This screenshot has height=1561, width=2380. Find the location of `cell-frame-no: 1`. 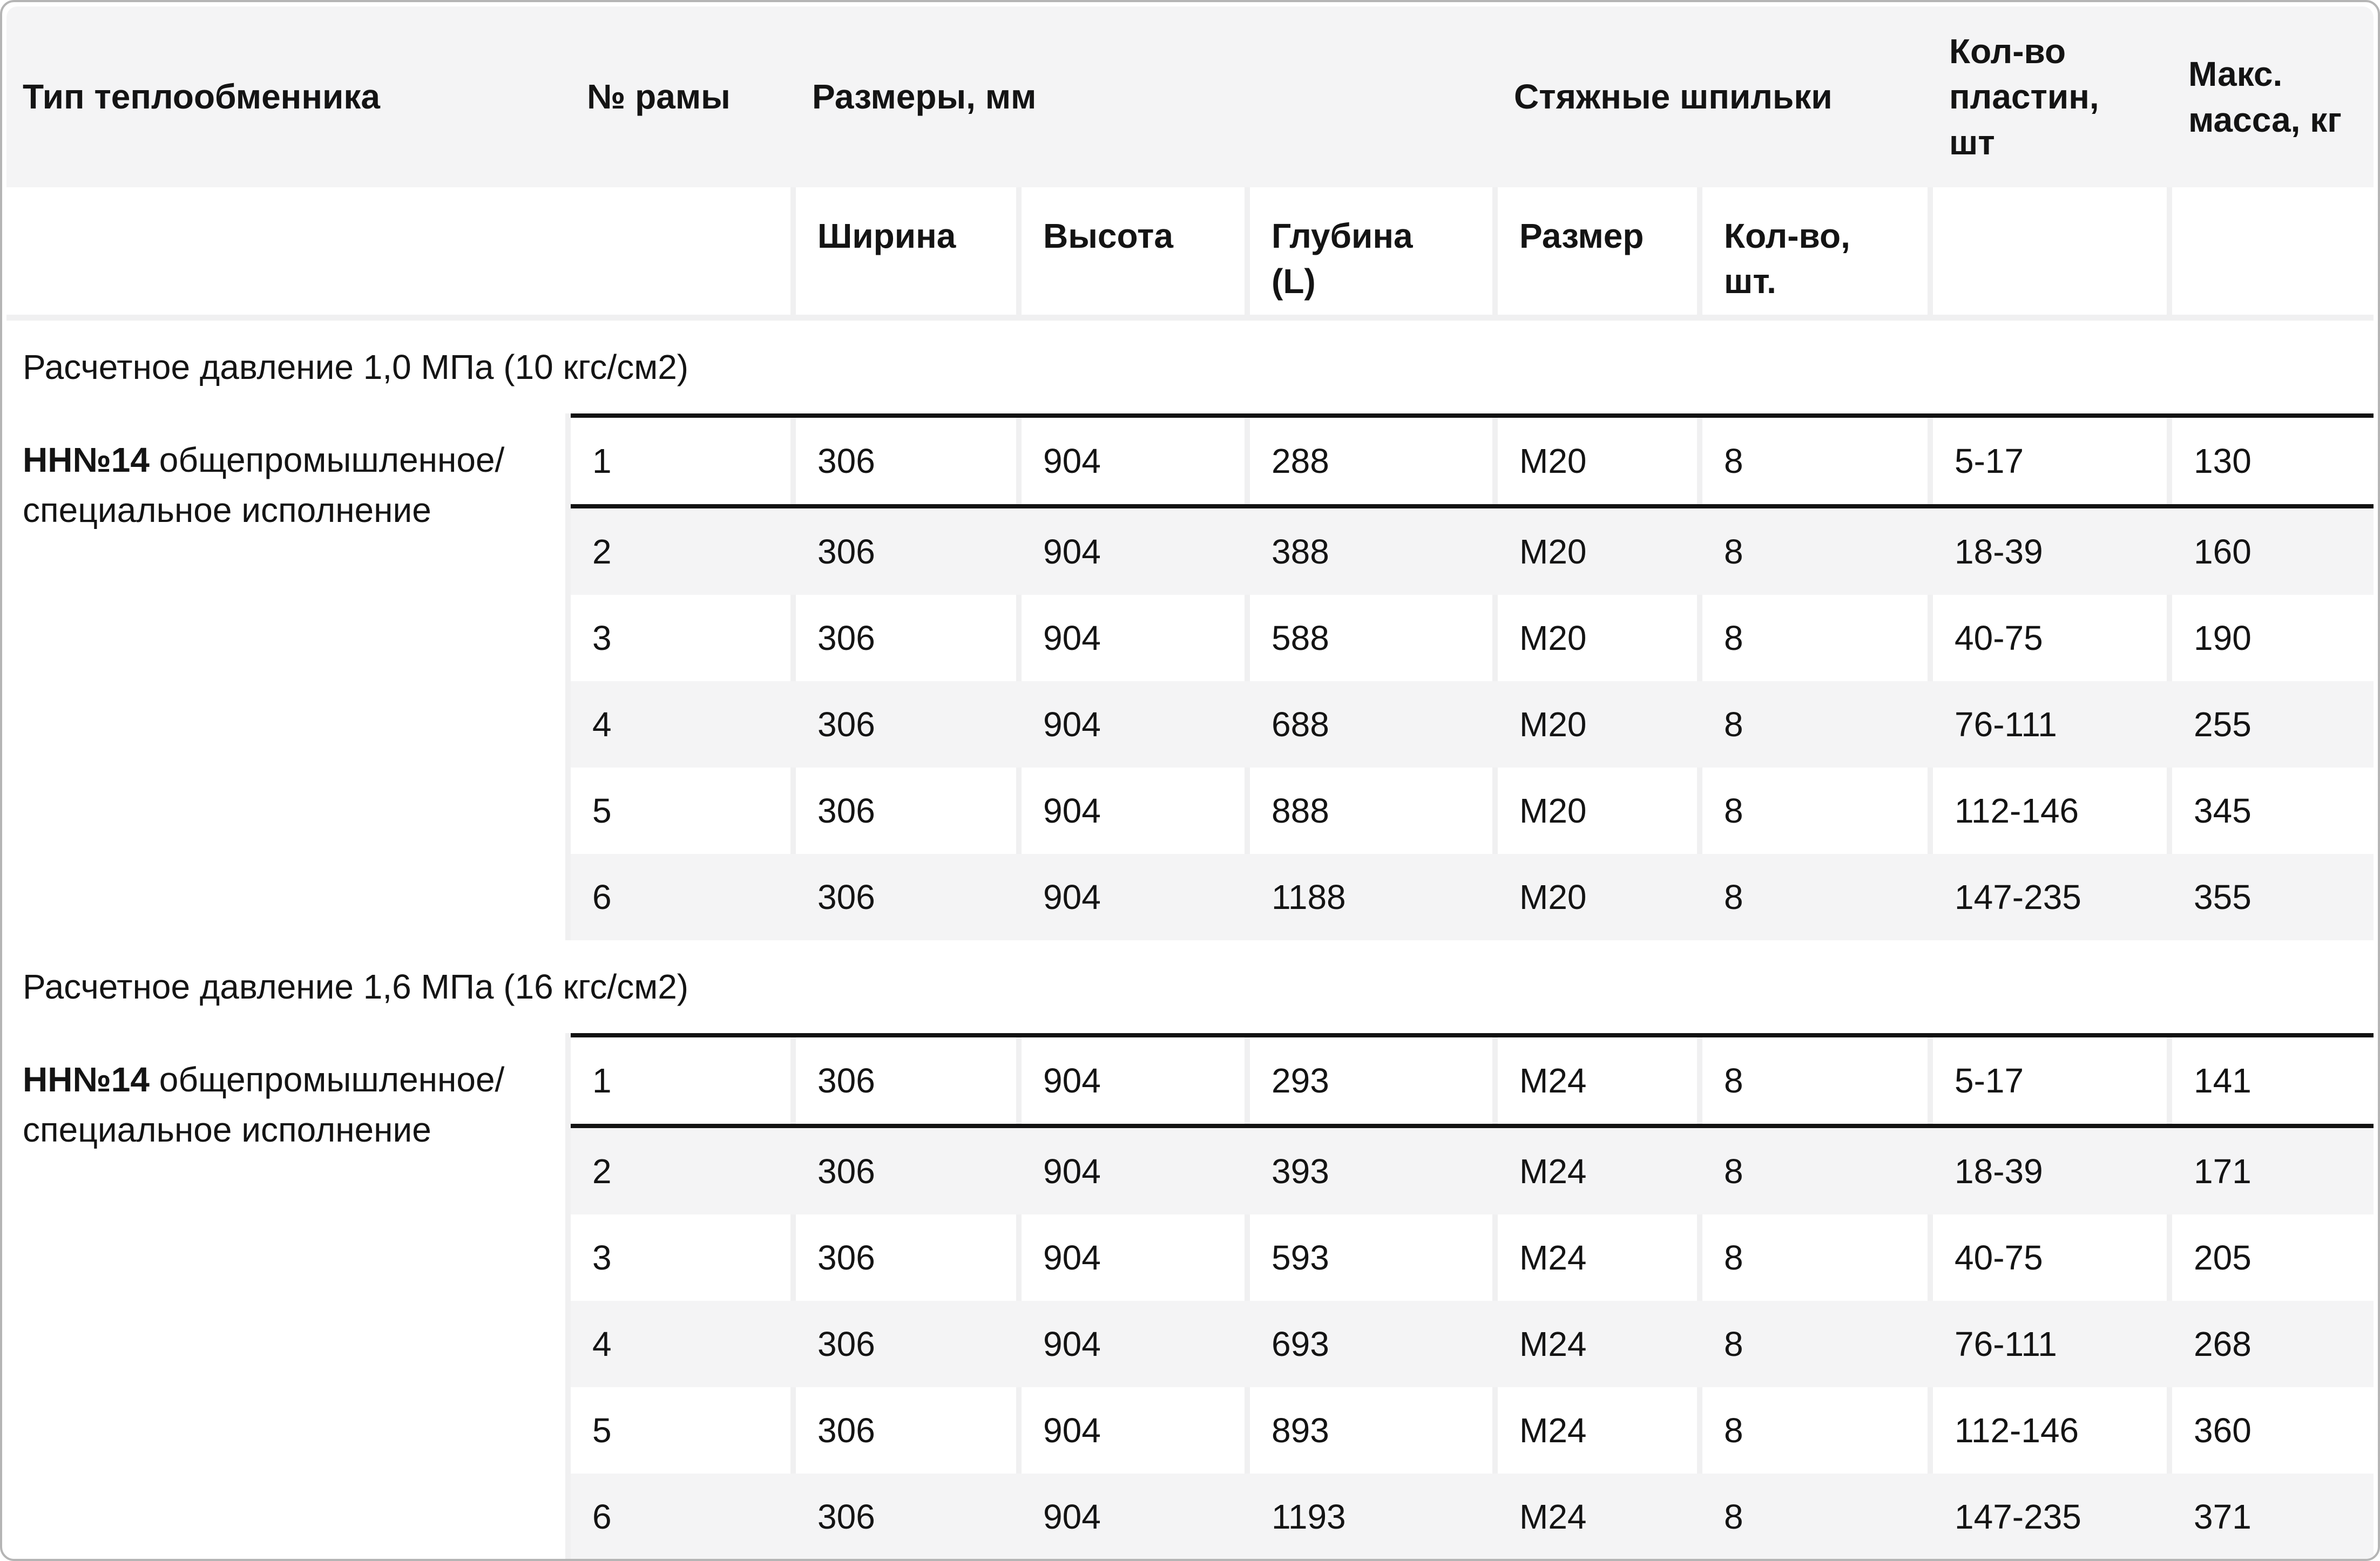

cell-frame-no: 1 is located at coordinates (680, 461).